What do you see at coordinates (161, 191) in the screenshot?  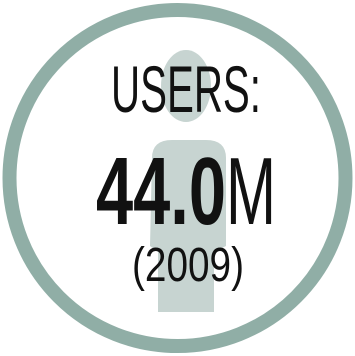 I see `stat-value-number: 44.0` at bounding box center [161, 191].